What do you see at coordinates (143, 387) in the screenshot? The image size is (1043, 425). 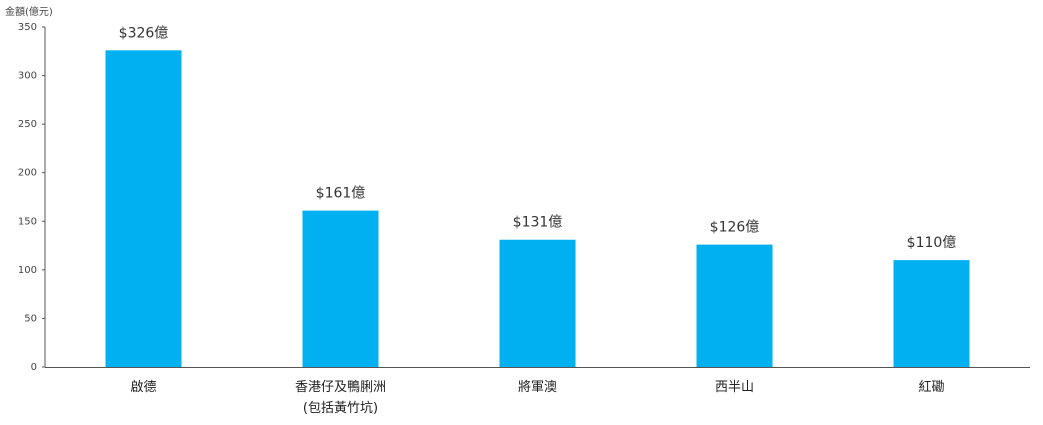 I see `x-tick-label: 啟德` at bounding box center [143, 387].